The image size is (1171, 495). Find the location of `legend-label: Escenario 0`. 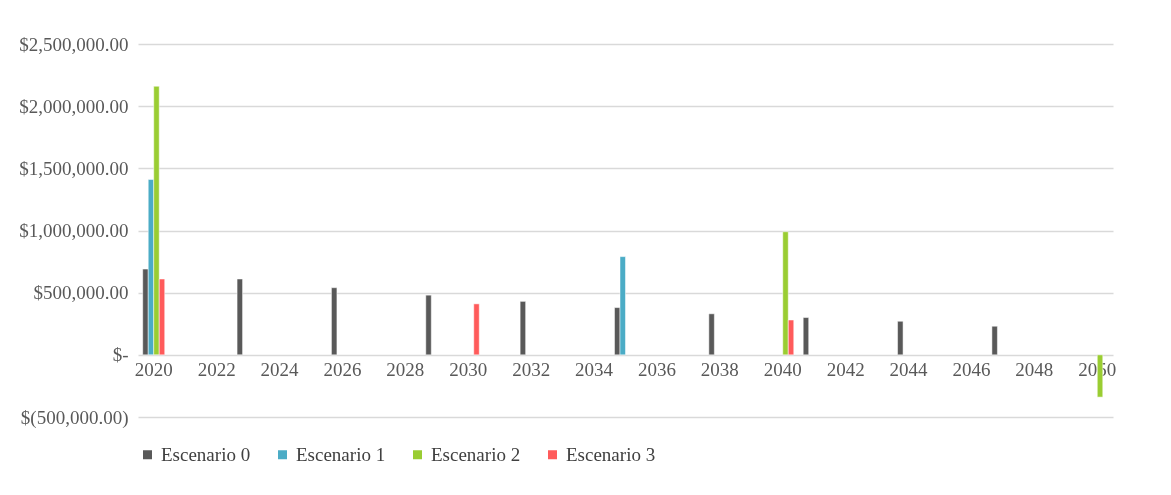

legend-label: Escenario 0 is located at coordinates (206, 454).